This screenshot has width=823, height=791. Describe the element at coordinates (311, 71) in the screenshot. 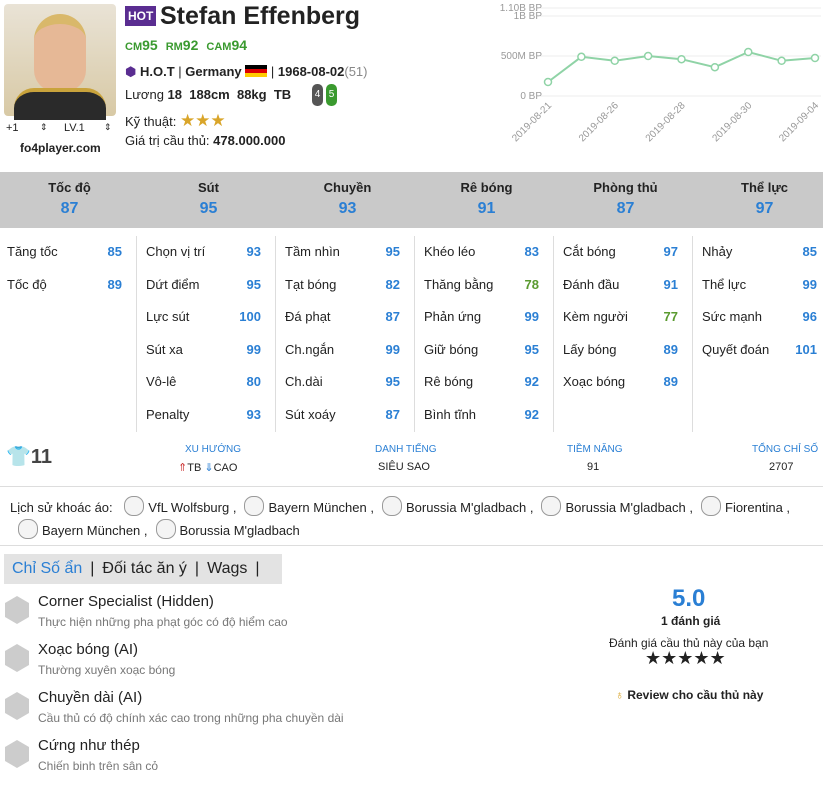

I see `birth: 1968-08-02` at that location.